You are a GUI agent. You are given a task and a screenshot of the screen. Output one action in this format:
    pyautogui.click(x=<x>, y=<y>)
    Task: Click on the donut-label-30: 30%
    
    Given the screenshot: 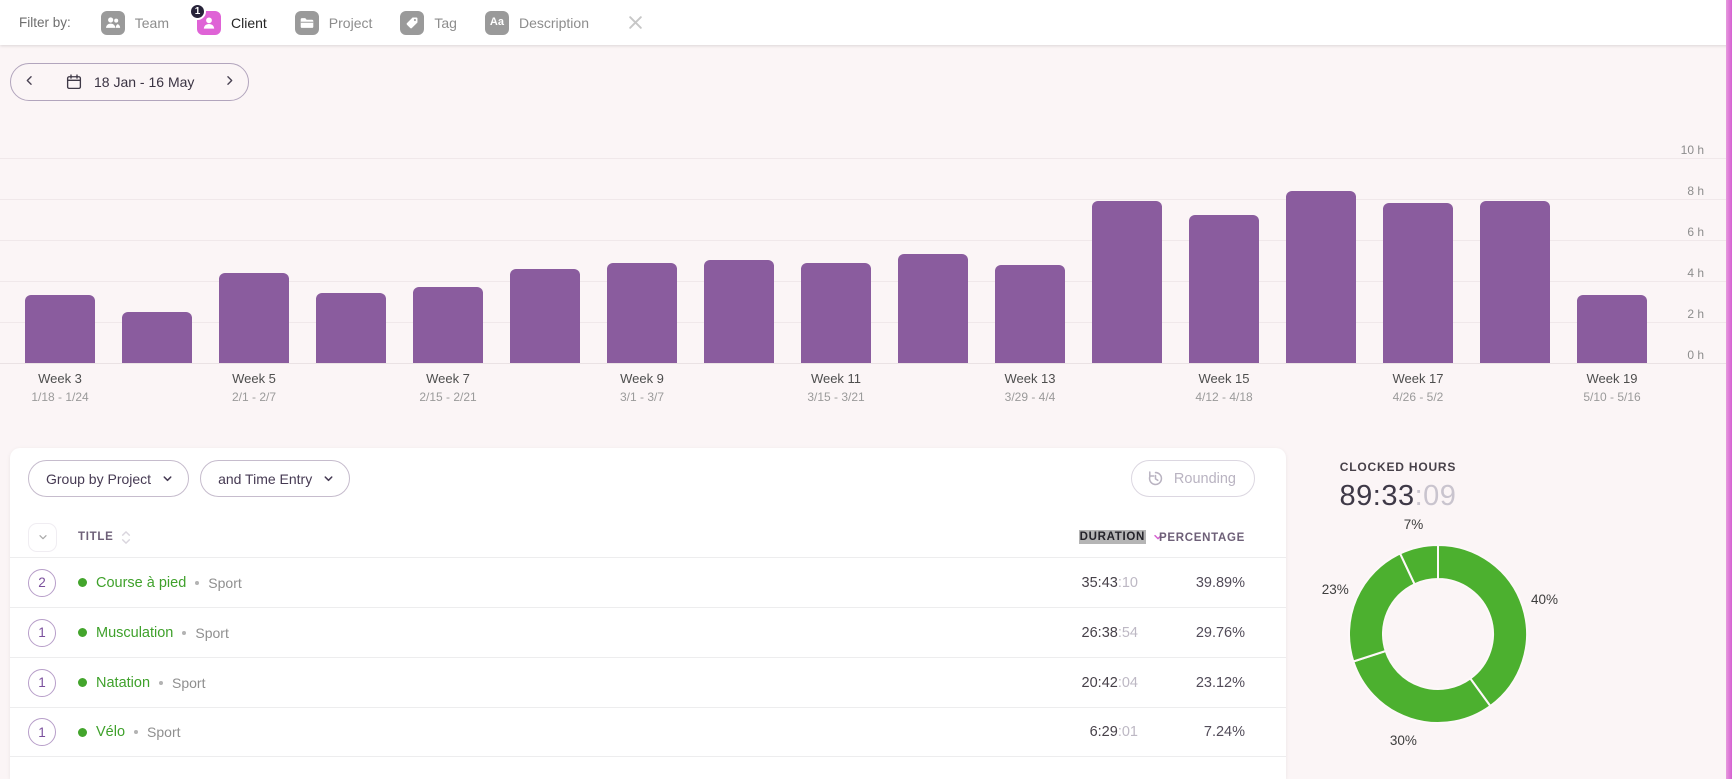 What is the action you would take?
    pyautogui.click(x=1403, y=740)
    